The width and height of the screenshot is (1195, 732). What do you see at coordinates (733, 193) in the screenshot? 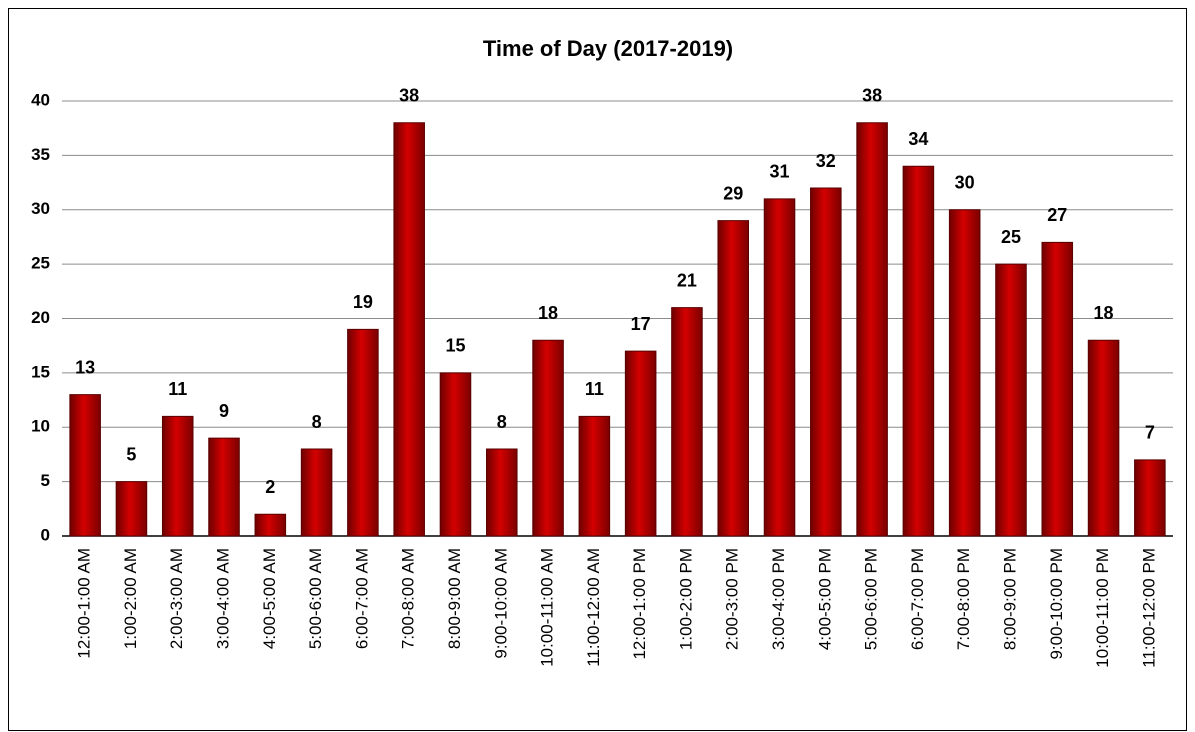
I see `data-label: 29` at bounding box center [733, 193].